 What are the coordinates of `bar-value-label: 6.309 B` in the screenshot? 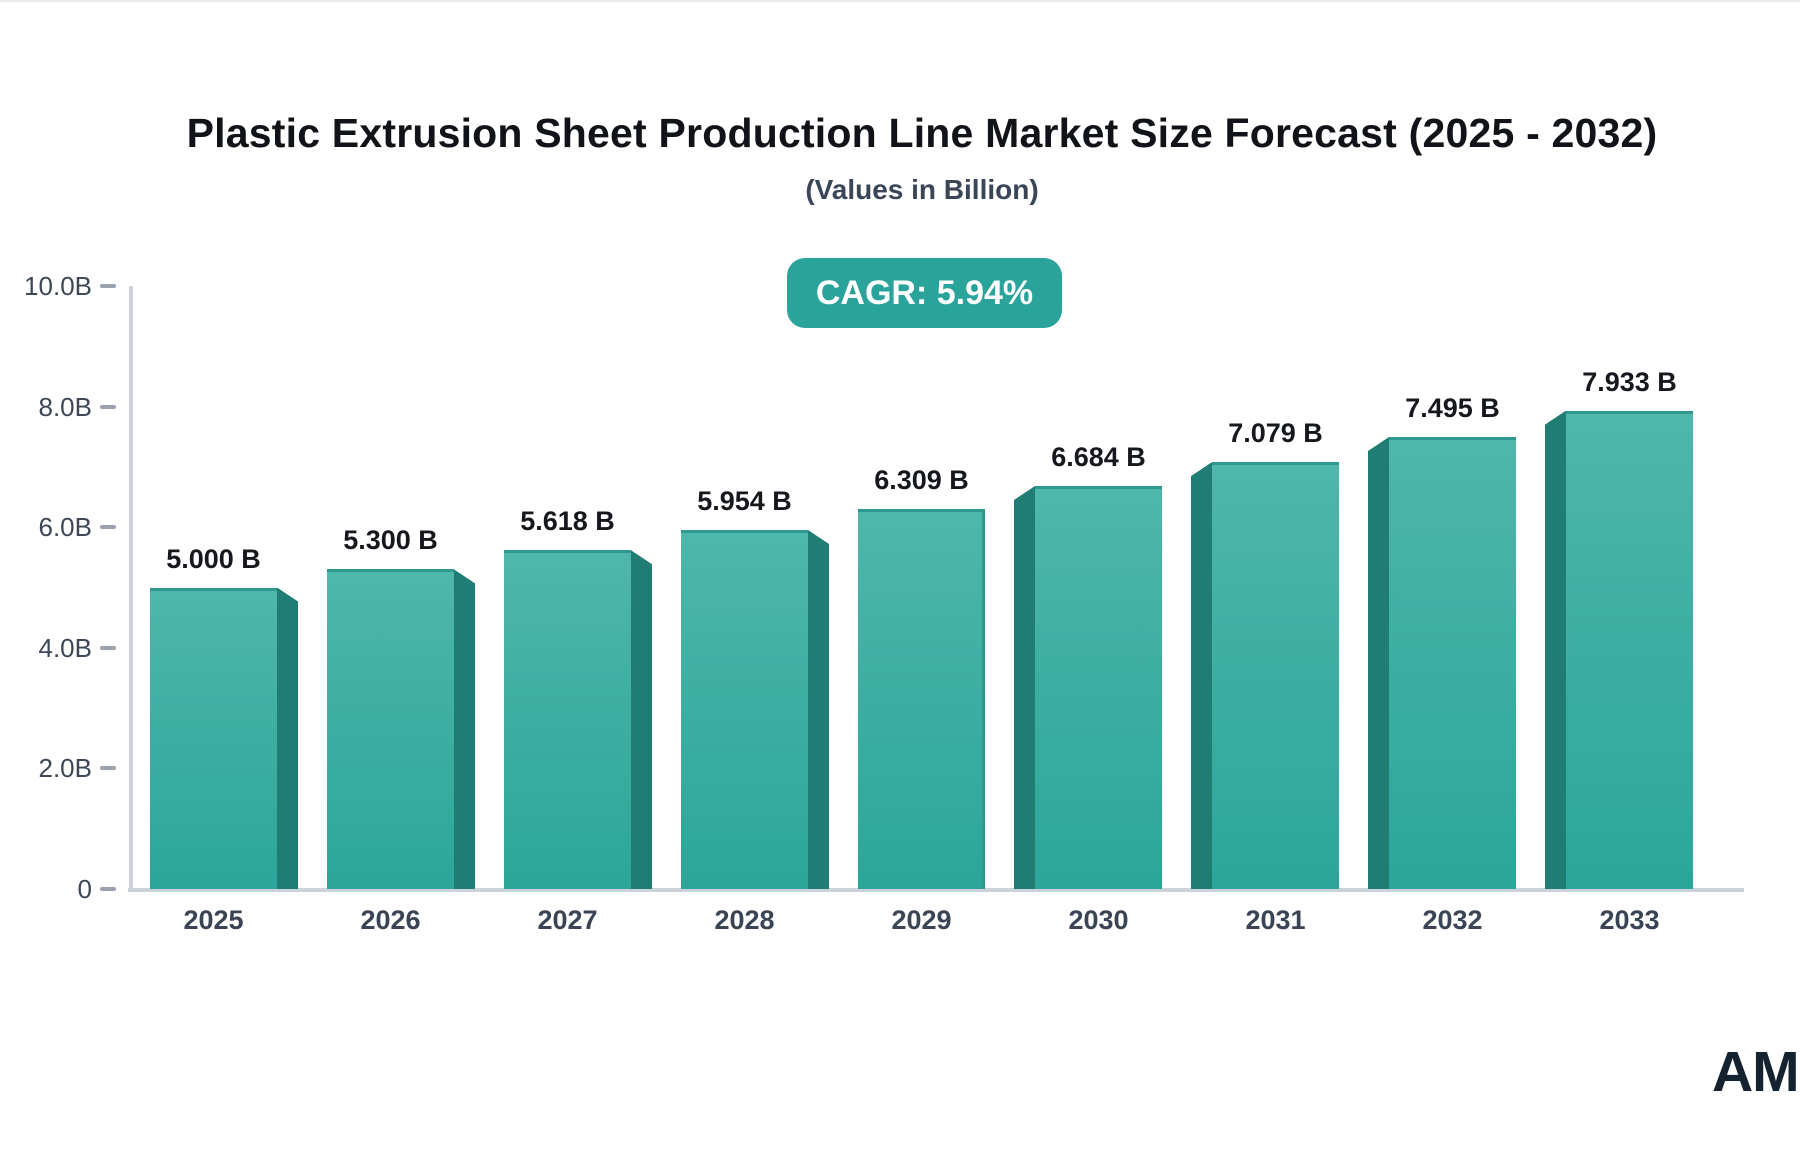 It's located at (921, 479).